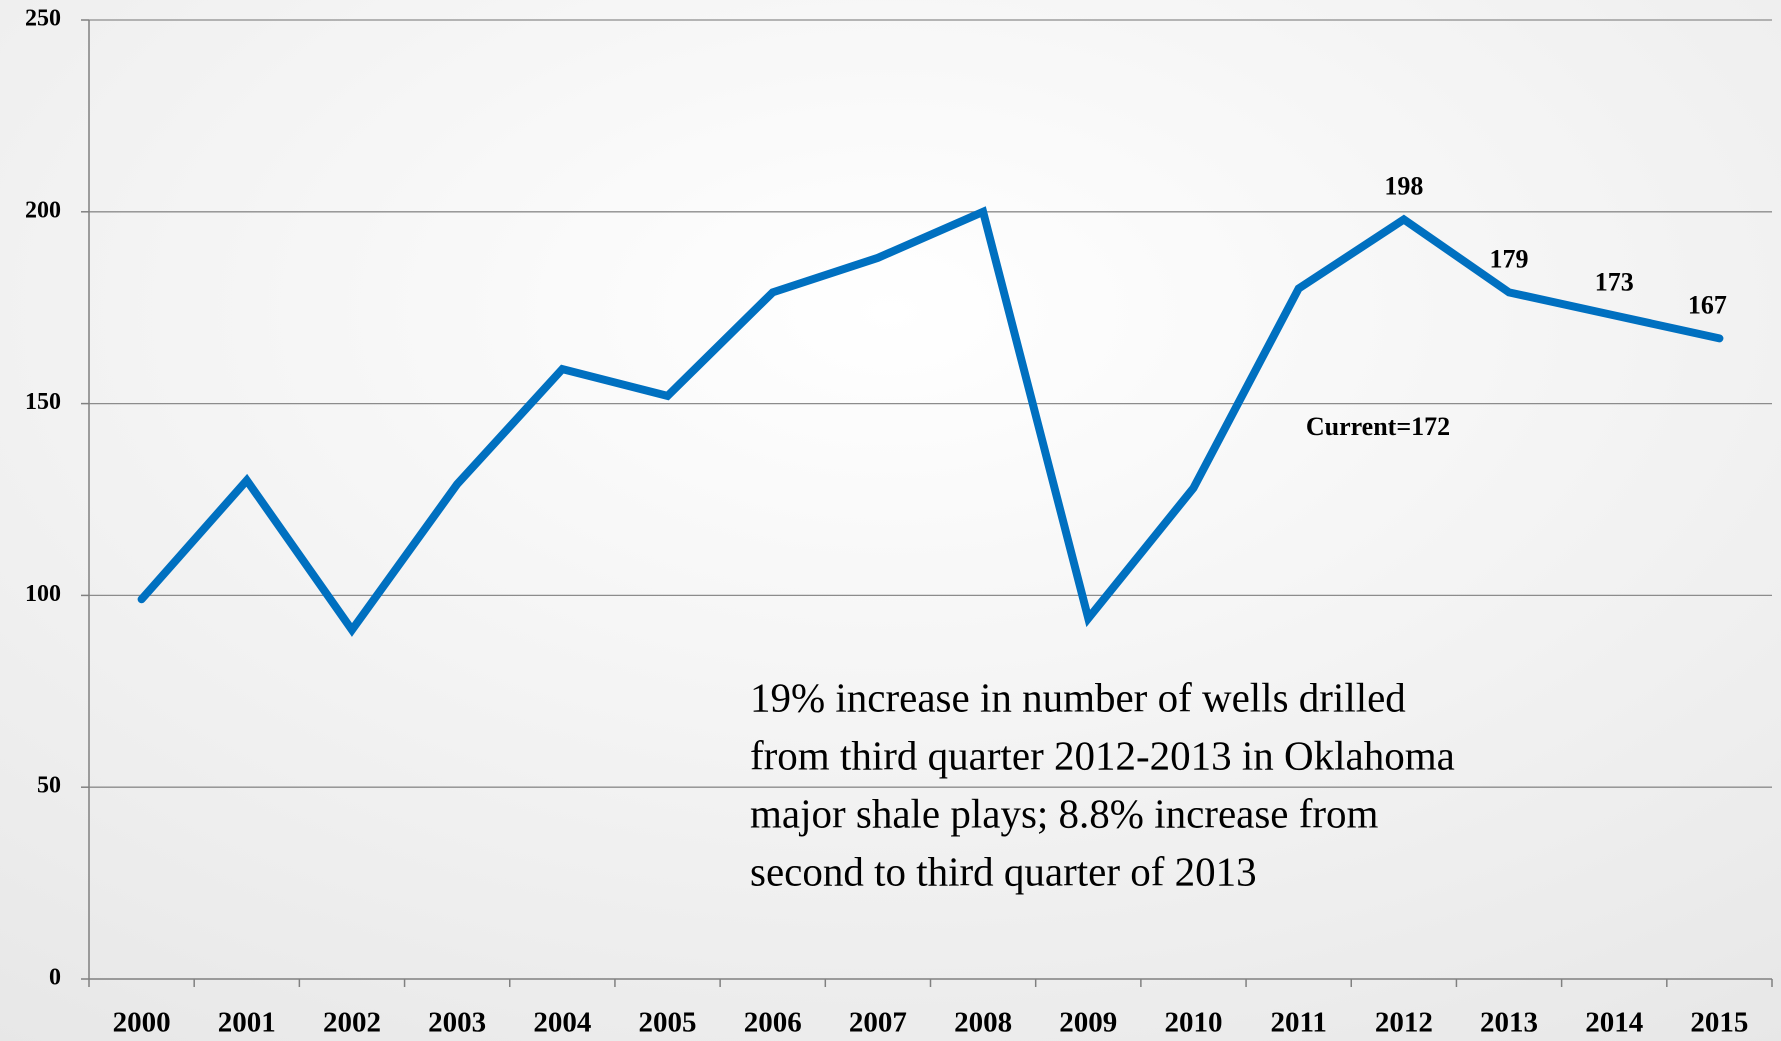 The image size is (1781, 1041). What do you see at coordinates (1719, 1023) in the screenshot?
I see `x-tick-label: 2015` at bounding box center [1719, 1023].